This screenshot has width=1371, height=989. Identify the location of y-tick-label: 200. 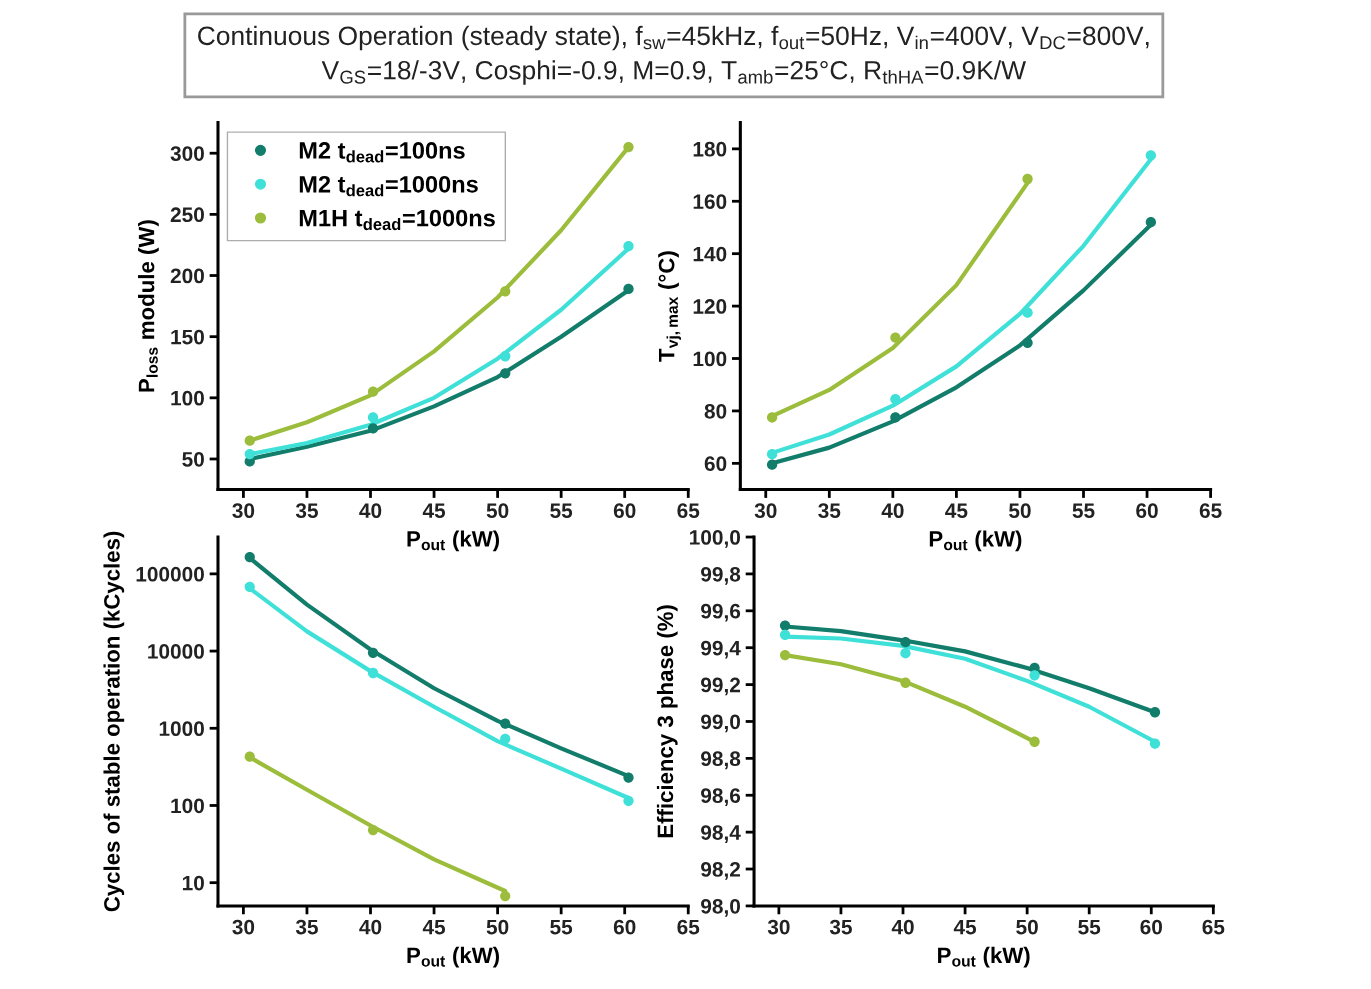
(187, 276).